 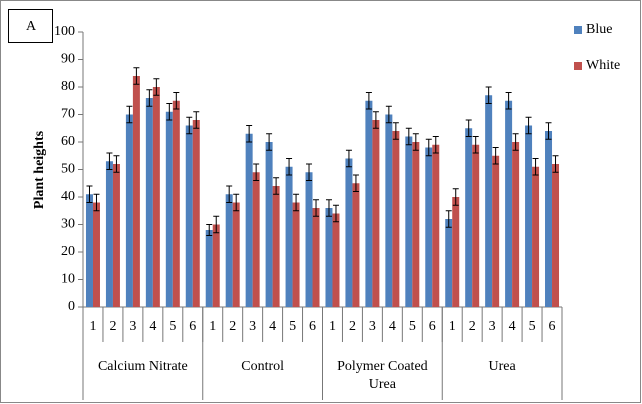 I want to click on legend-label: White, so click(x=603, y=65).